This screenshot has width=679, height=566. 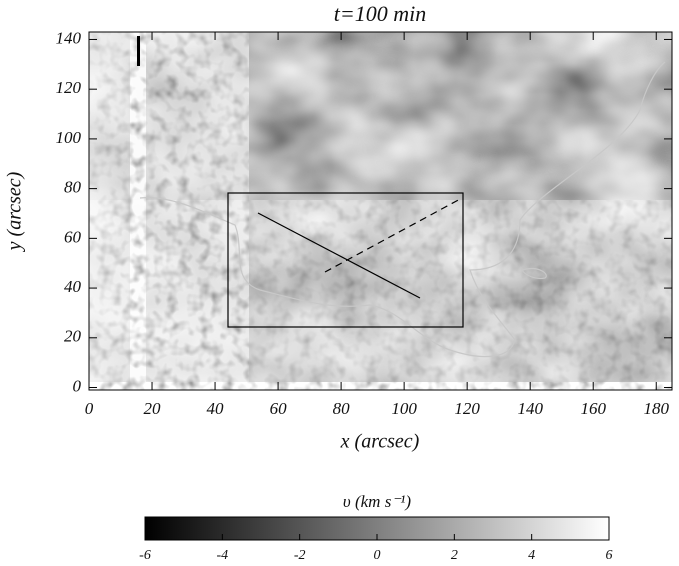 What do you see at coordinates (377, 501) in the screenshot?
I see `colorbar-label: υ (km s⁻¹)` at bounding box center [377, 501].